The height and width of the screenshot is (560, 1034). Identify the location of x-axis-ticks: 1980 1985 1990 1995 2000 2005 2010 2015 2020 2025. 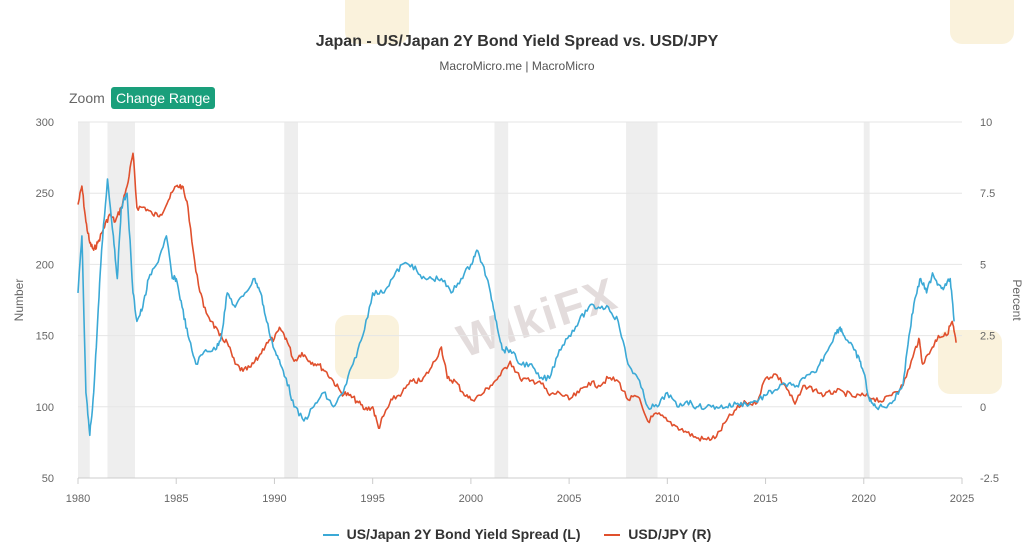
(520, 491).